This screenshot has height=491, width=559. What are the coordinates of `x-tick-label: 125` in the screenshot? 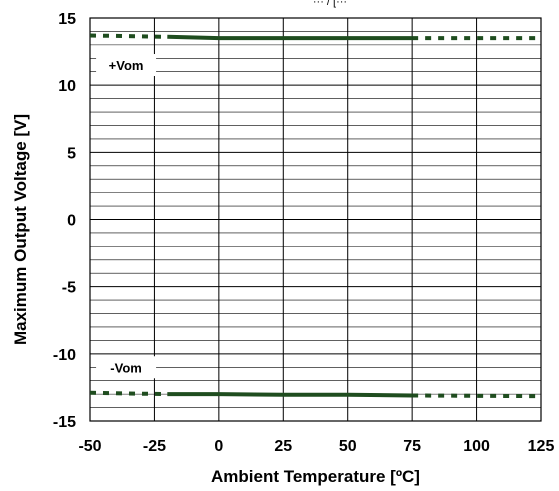 It's located at (541, 446).